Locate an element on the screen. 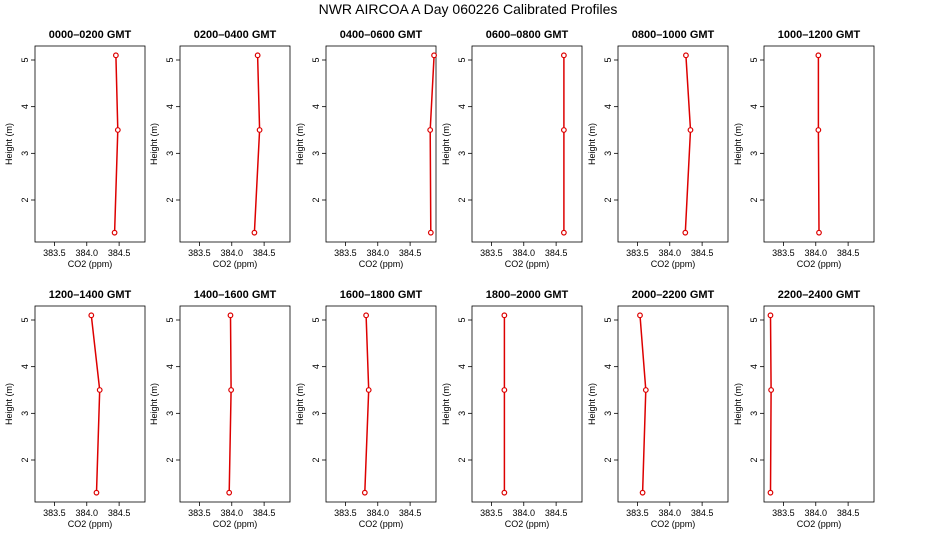 The width and height of the screenshot is (936, 540). panel-title: 1400–1600 GMT is located at coordinates (235, 295).